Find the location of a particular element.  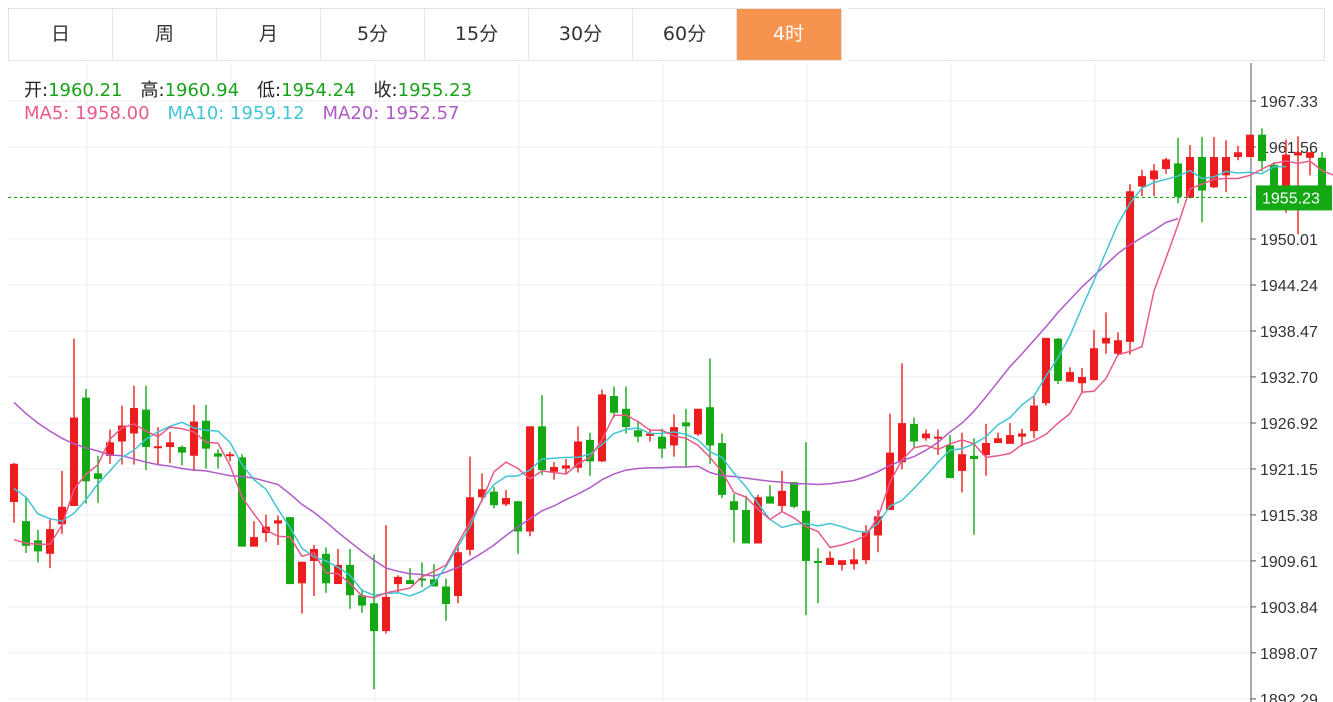

y-tick-label: 1903.84 is located at coordinates (1289, 608).